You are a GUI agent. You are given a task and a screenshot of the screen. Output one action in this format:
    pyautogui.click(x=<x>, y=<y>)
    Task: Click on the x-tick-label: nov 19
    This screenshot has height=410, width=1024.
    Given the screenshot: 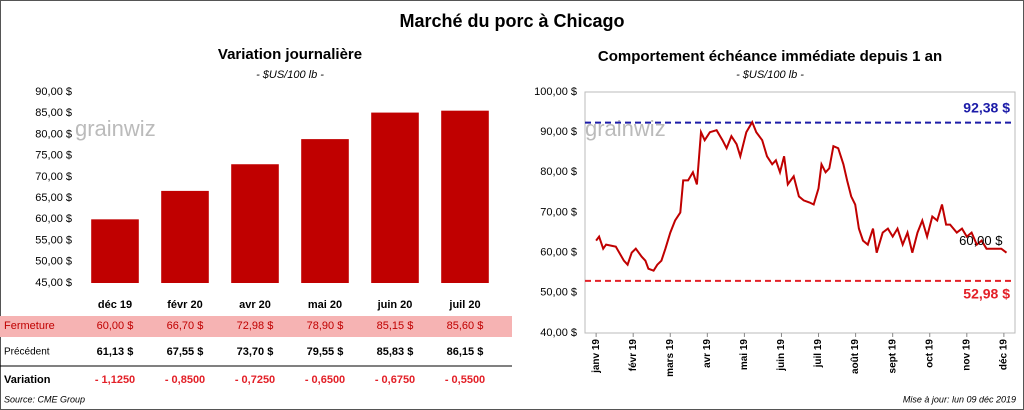 What is the action you would take?
    pyautogui.click(x=966, y=355)
    